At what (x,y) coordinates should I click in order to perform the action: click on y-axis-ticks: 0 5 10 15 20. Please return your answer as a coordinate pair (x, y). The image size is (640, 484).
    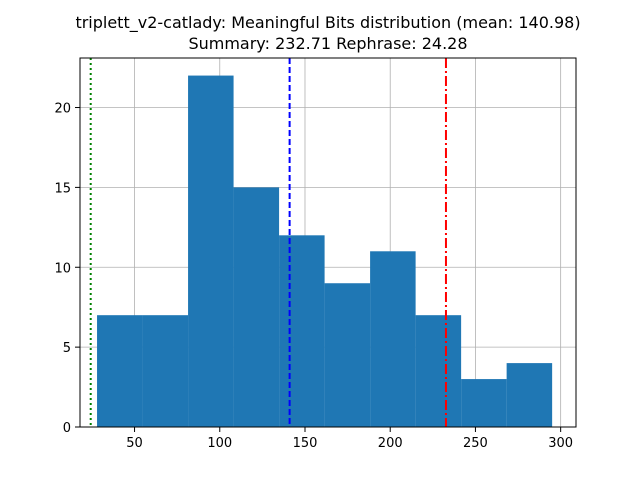
    Looking at the image, I should click on (67, 269).